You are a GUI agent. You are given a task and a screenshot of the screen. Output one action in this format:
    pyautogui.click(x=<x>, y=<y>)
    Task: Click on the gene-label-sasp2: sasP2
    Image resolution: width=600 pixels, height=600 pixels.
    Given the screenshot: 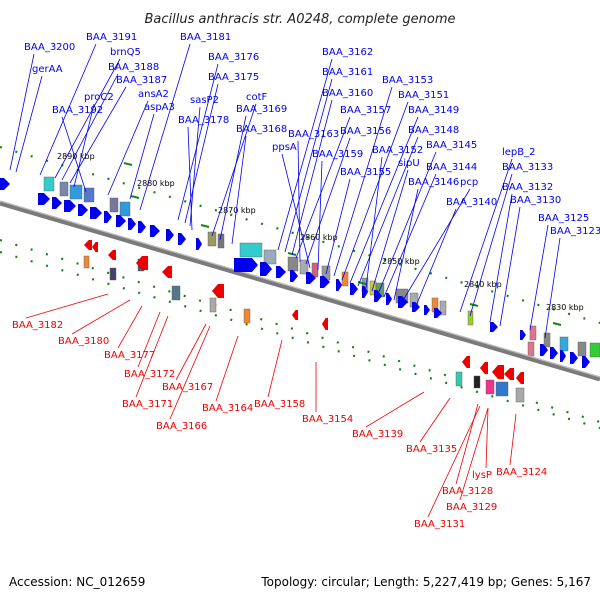 What is the action you would take?
    pyautogui.click(x=204, y=100)
    